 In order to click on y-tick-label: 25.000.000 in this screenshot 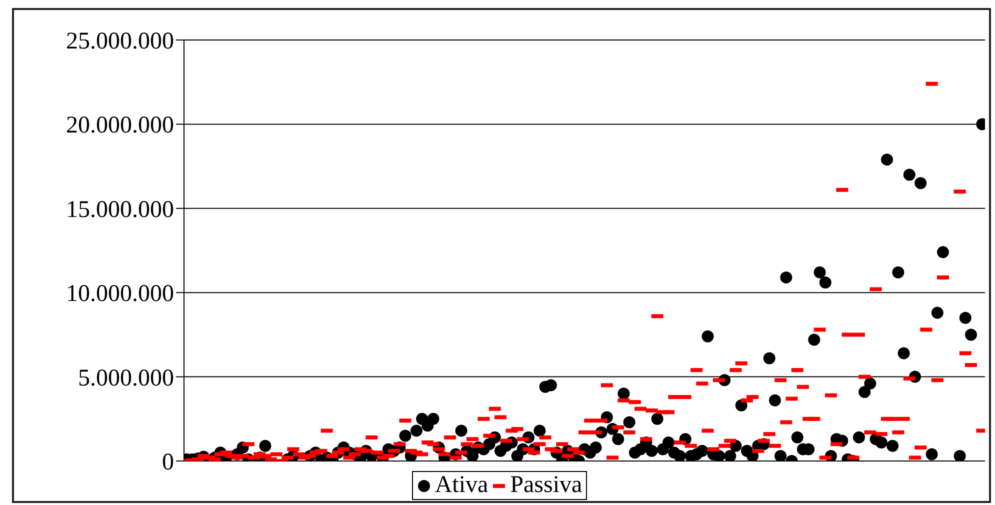, I will do `click(120, 41)`.